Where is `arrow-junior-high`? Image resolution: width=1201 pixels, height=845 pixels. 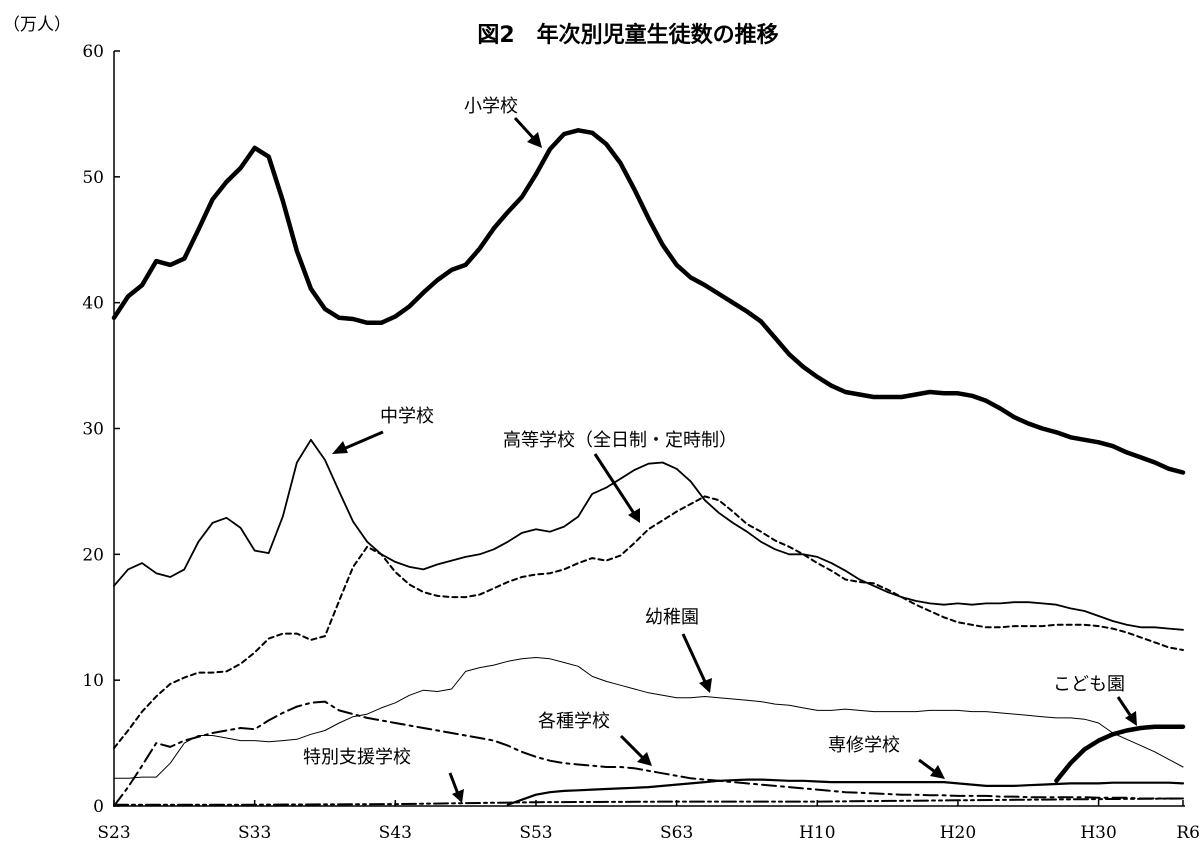 arrow-junior-high is located at coordinates (358, 442).